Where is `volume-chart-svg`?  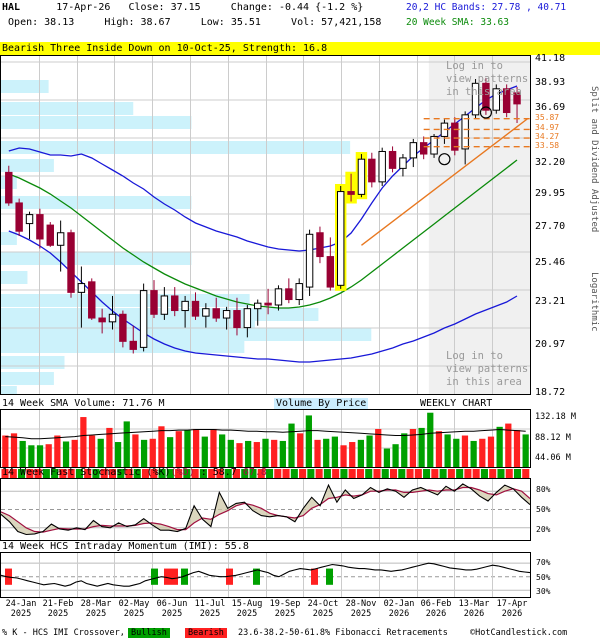
volume-chart-svg is located at coordinates (265, 438).